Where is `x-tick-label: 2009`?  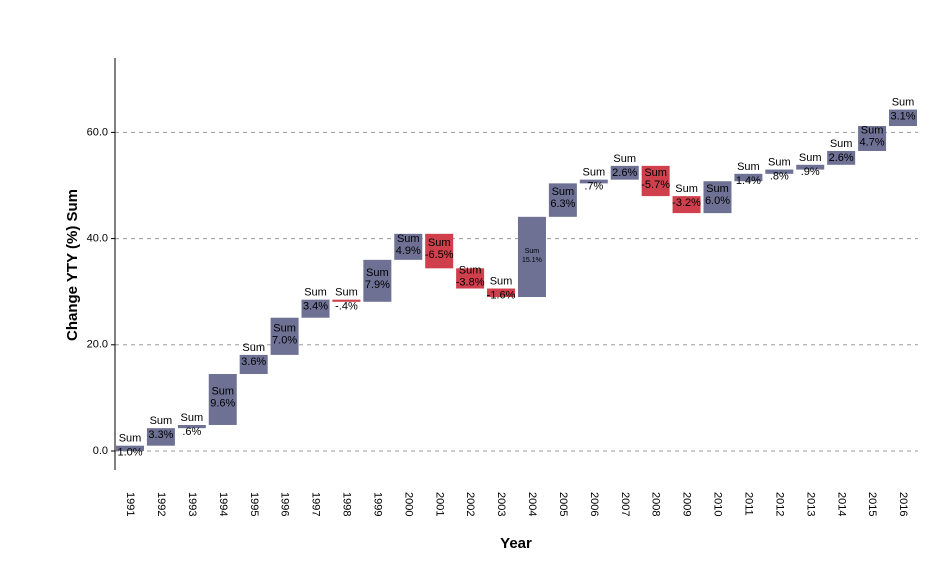 x-tick-label: 2009 is located at coordinates (687, 504).